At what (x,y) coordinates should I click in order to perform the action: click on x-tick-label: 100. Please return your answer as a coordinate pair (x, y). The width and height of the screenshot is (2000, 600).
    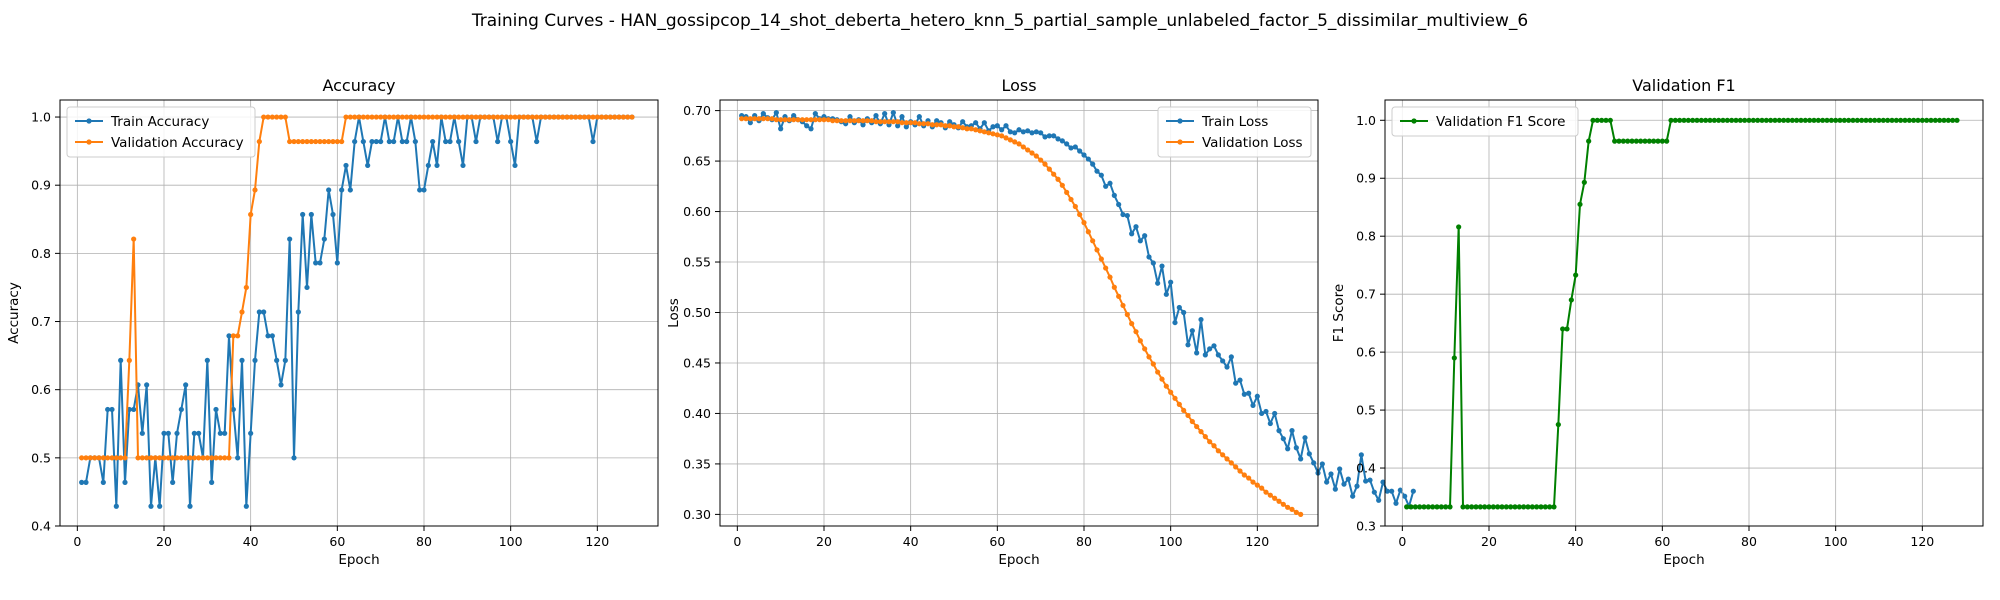
    Looking at the image, I should click on (511, 541).